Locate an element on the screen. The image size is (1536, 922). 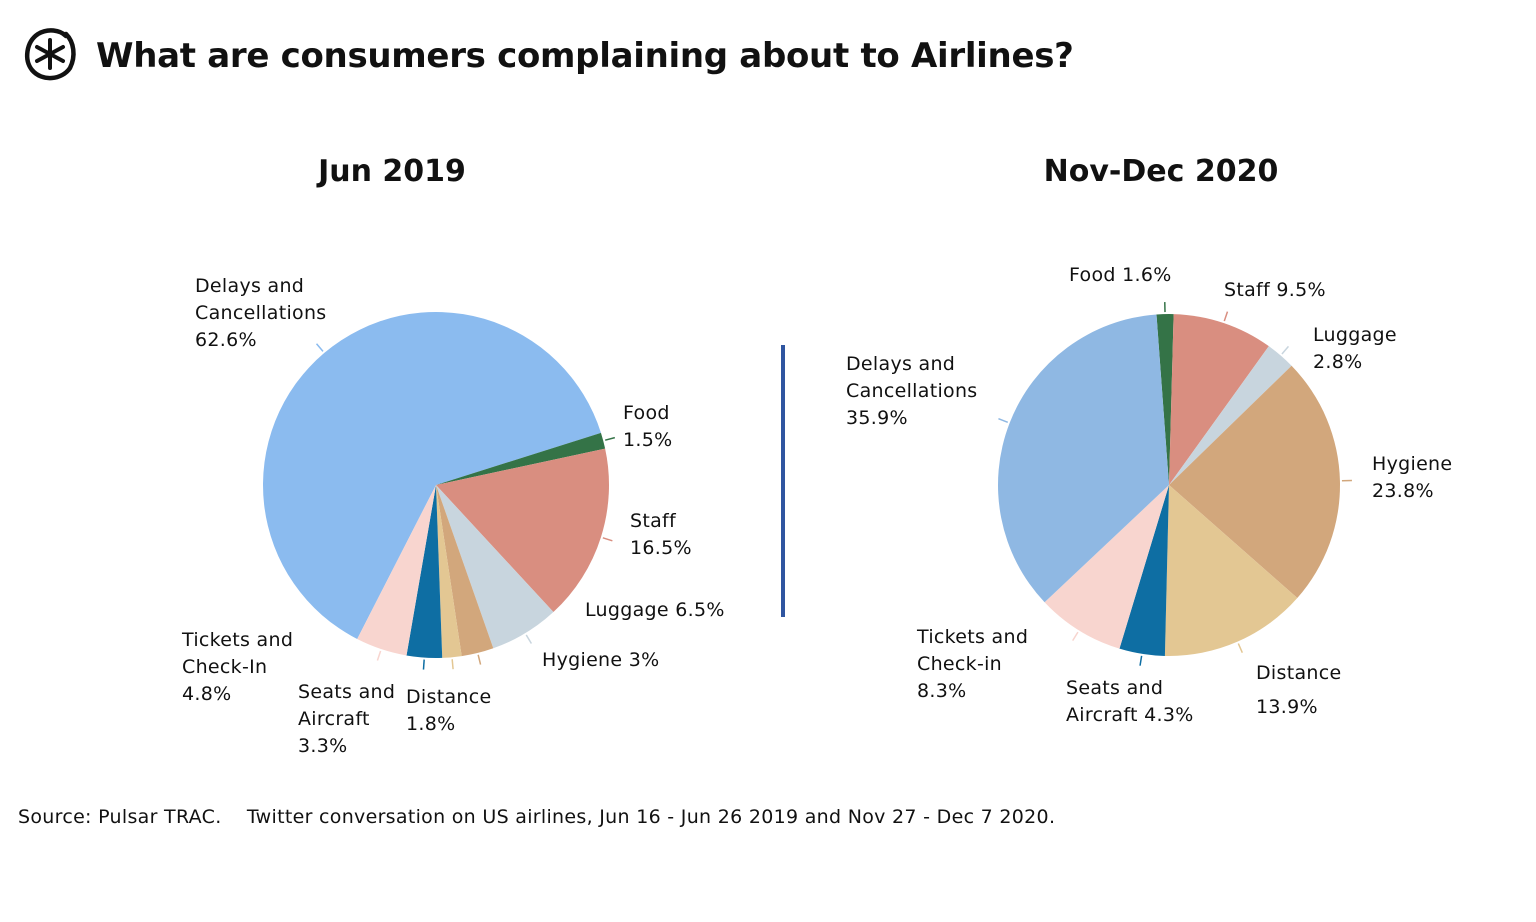
pie-slice-staff-2019 is located at coordinates (522, 530).